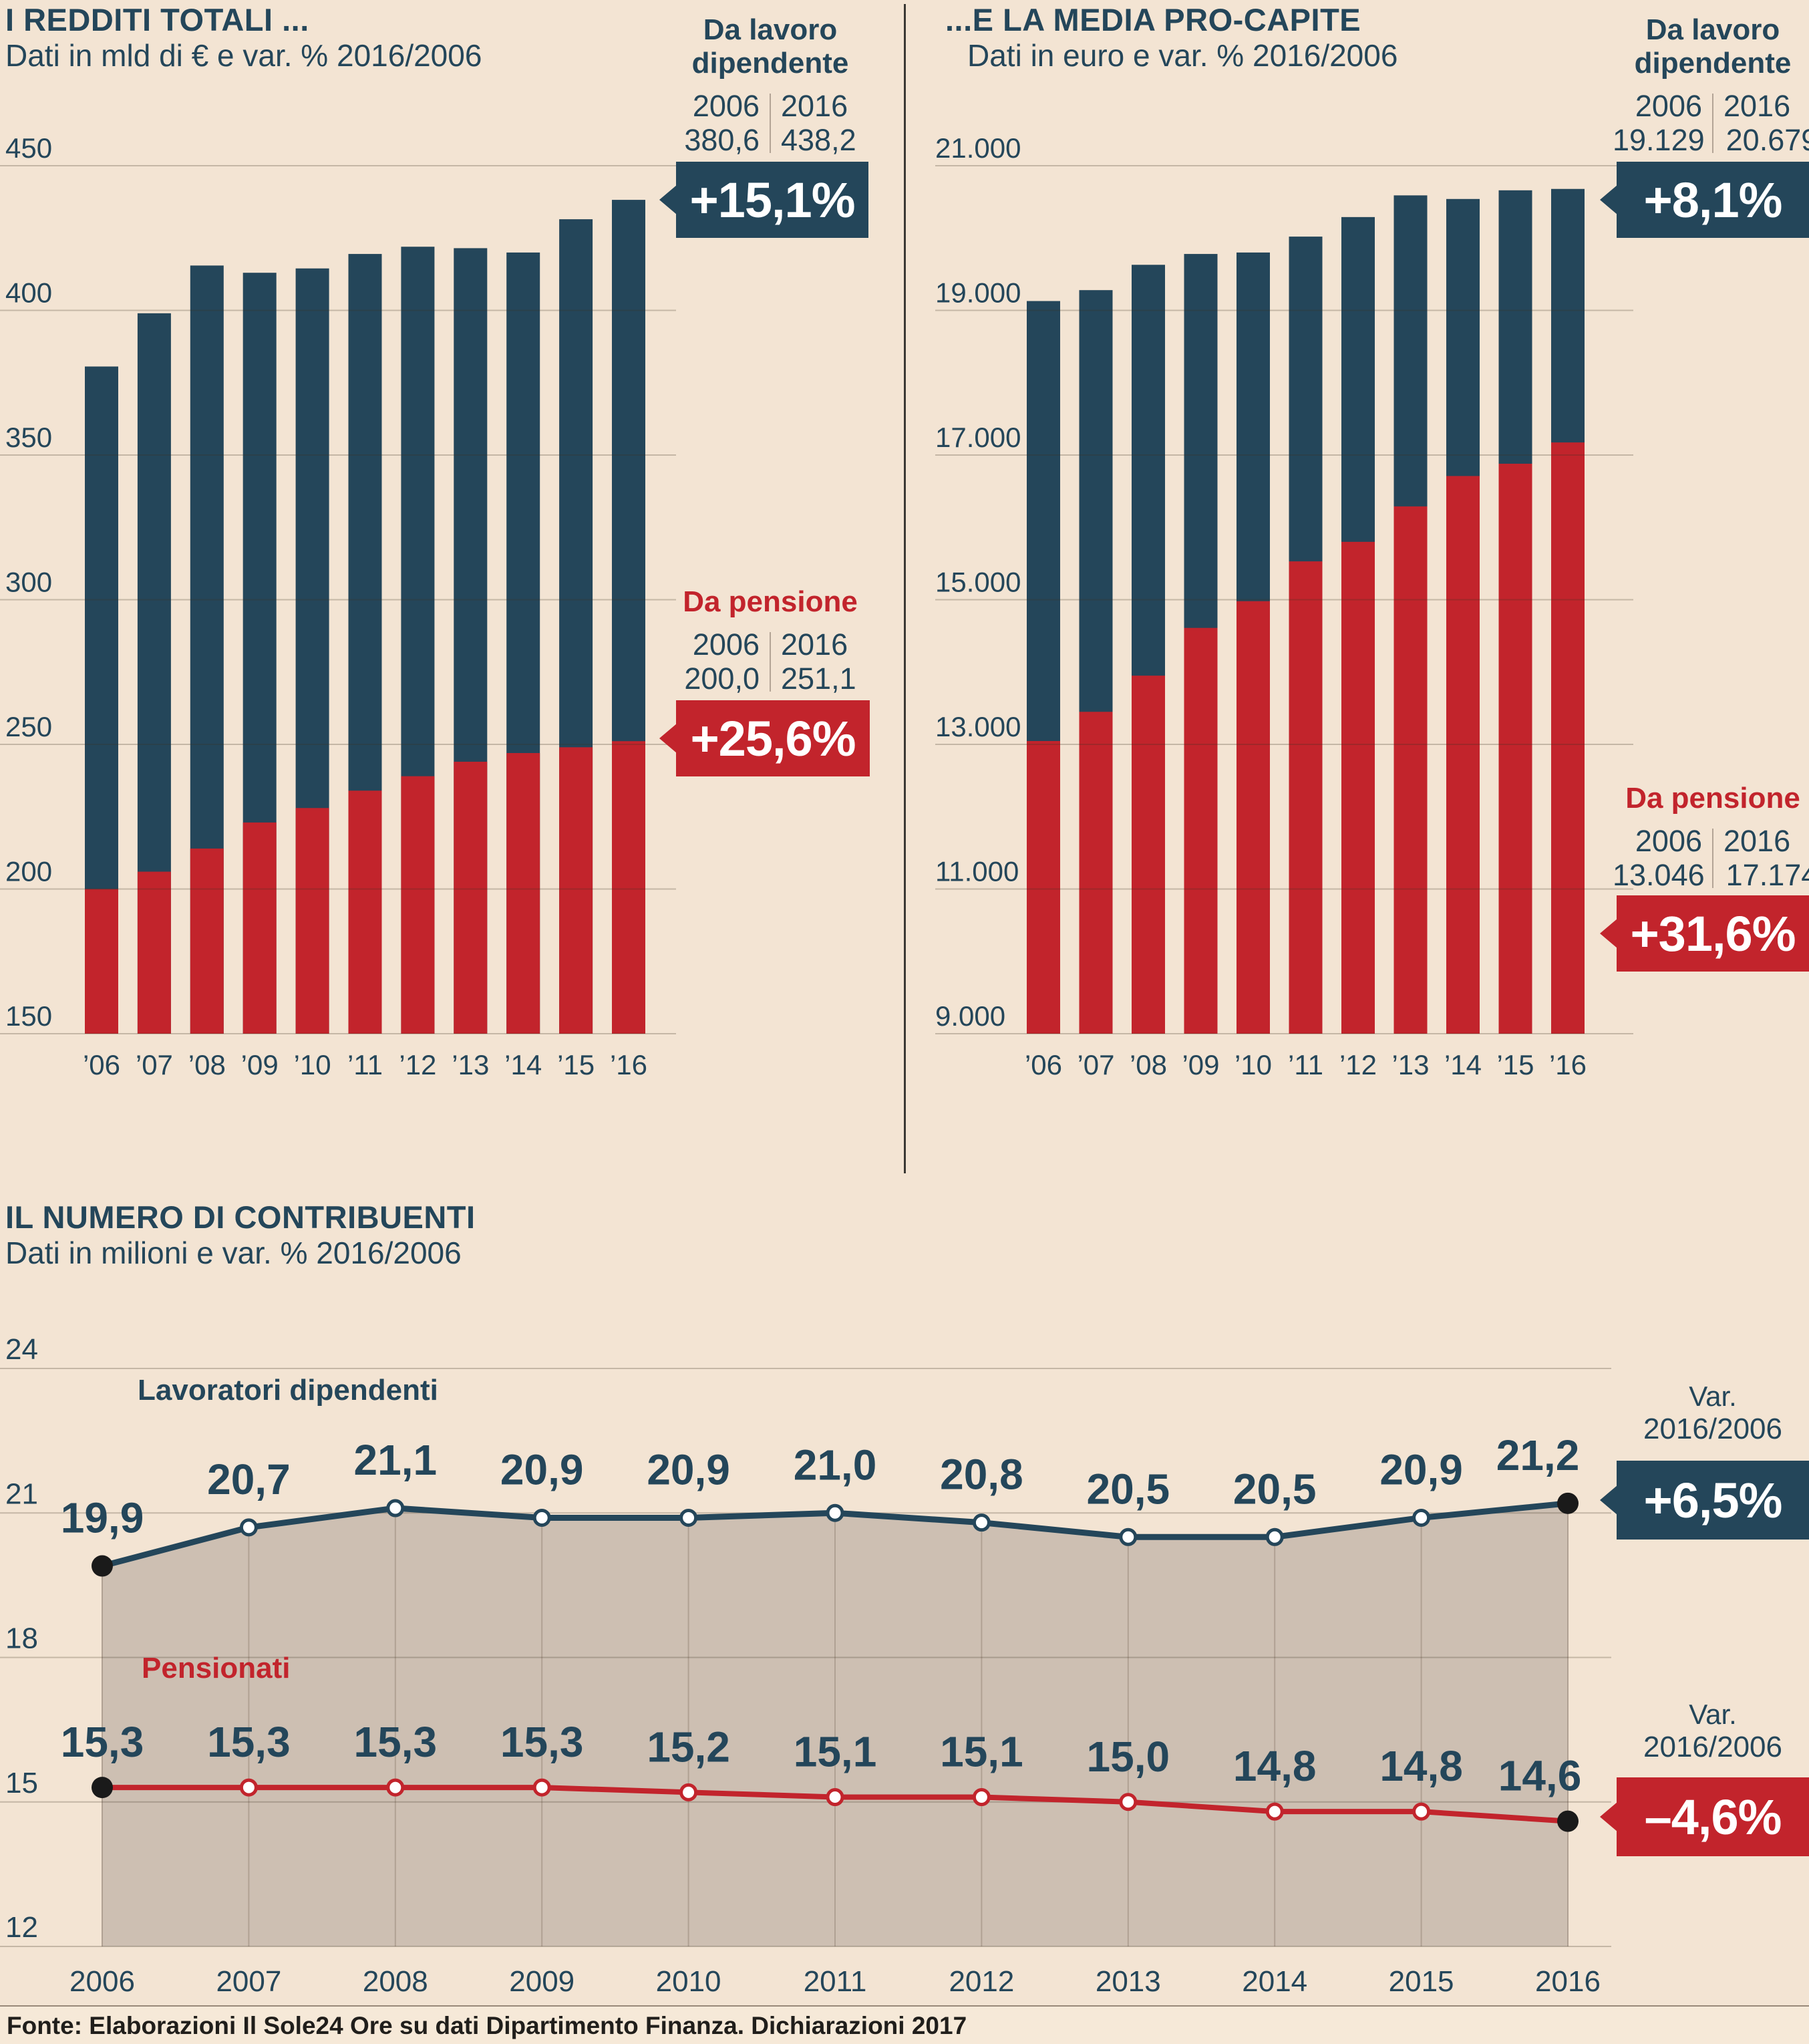 This screenshot has width=1809, height=2044. Describe the element at coordinates (22, 1638) in the screenshot. I see `y-tick-label: 18` at that location.